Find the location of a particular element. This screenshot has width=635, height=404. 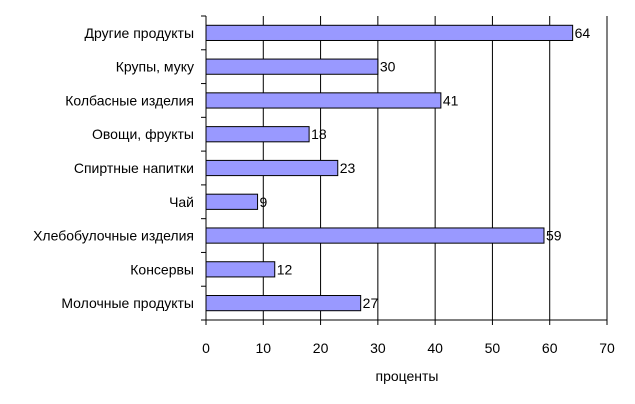

x-tick-label: 30 is located at coordinates (378, 348).